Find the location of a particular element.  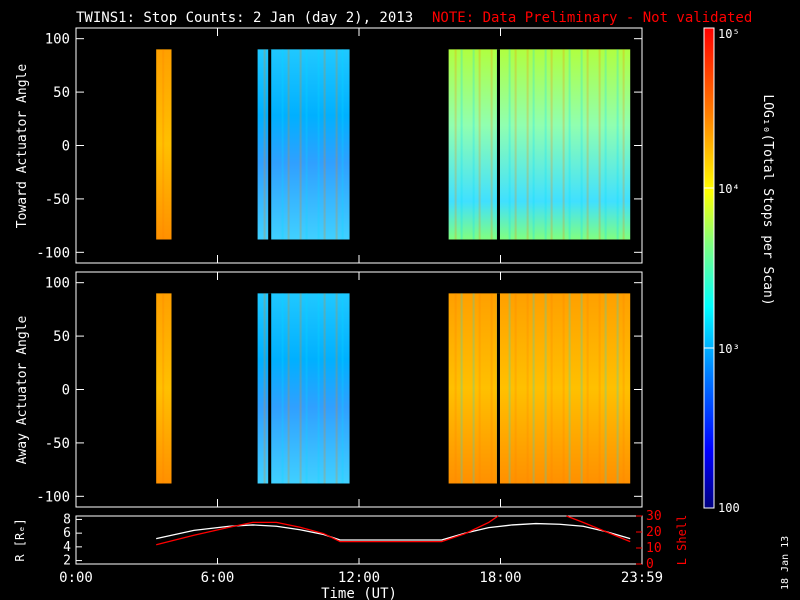

toward-ytick-label: 0 is located at coordinates (66, 147).